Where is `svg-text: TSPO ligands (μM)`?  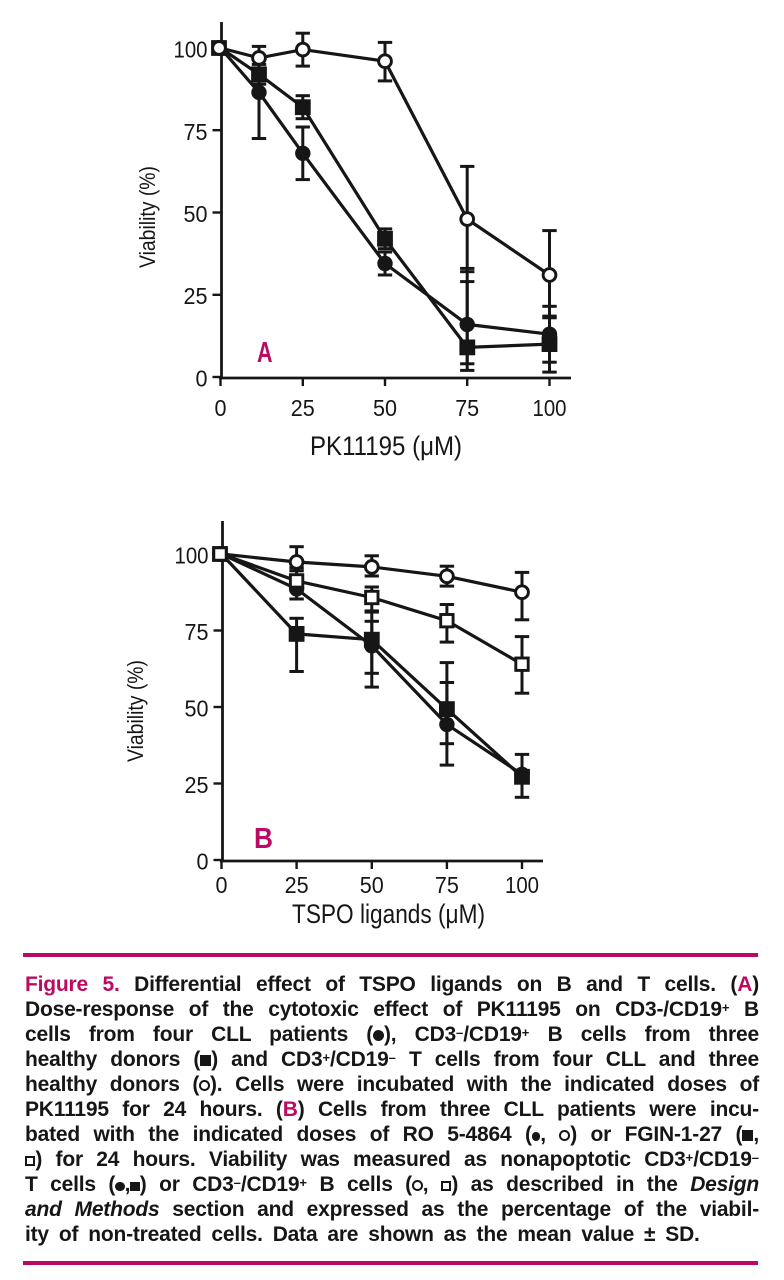
svg-text: TSPO ligands (μM) is located at coordinates (388, 914).